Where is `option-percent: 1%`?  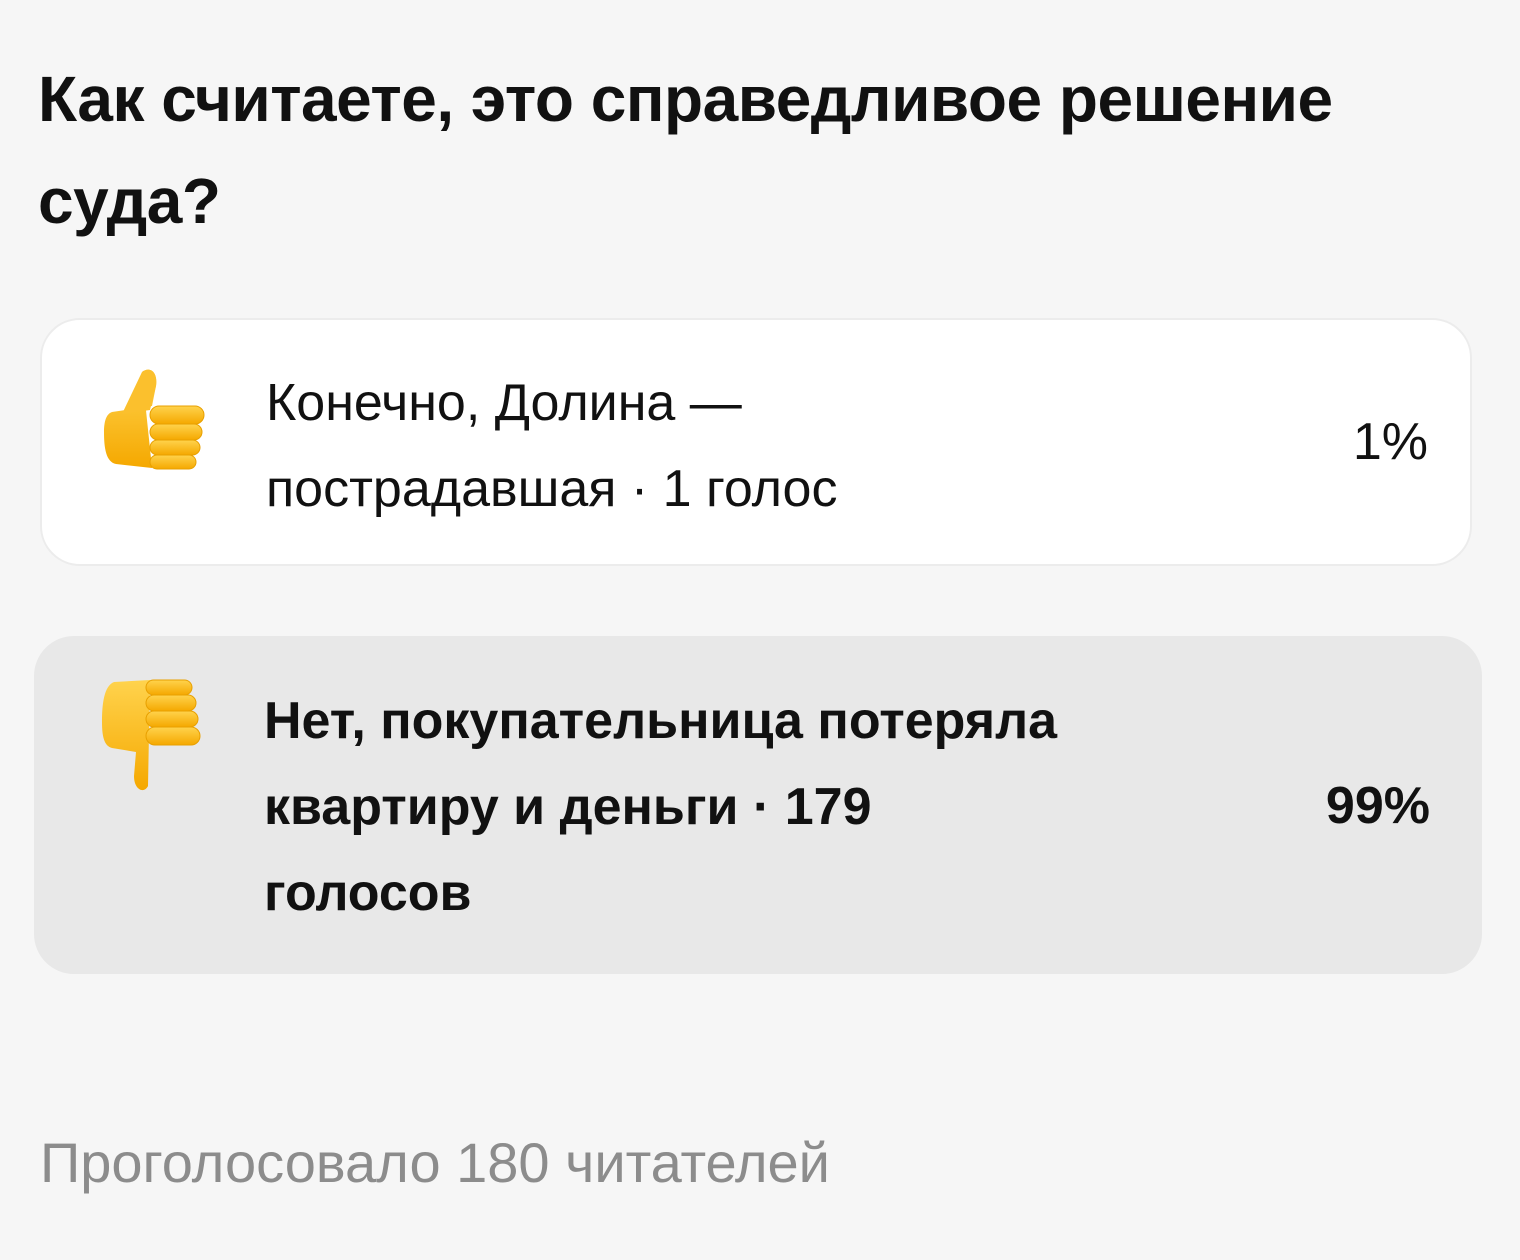 option-percent: 1% is located at coordinates (1390, 442).